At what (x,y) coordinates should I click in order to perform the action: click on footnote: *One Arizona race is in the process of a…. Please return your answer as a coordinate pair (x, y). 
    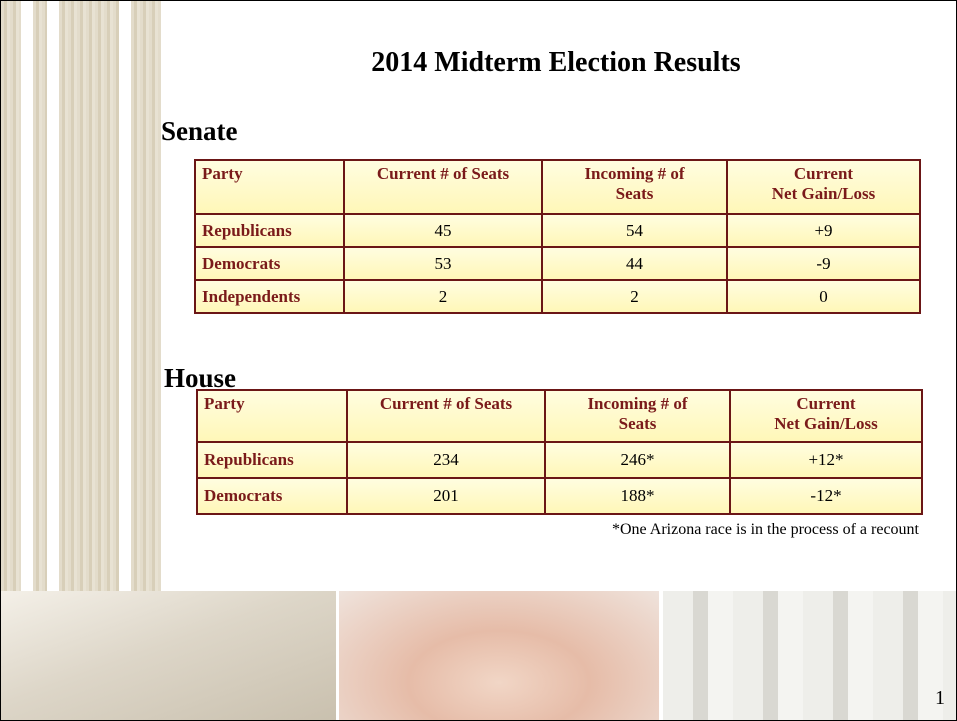
    Looking at the image, I should click on (765, 529).